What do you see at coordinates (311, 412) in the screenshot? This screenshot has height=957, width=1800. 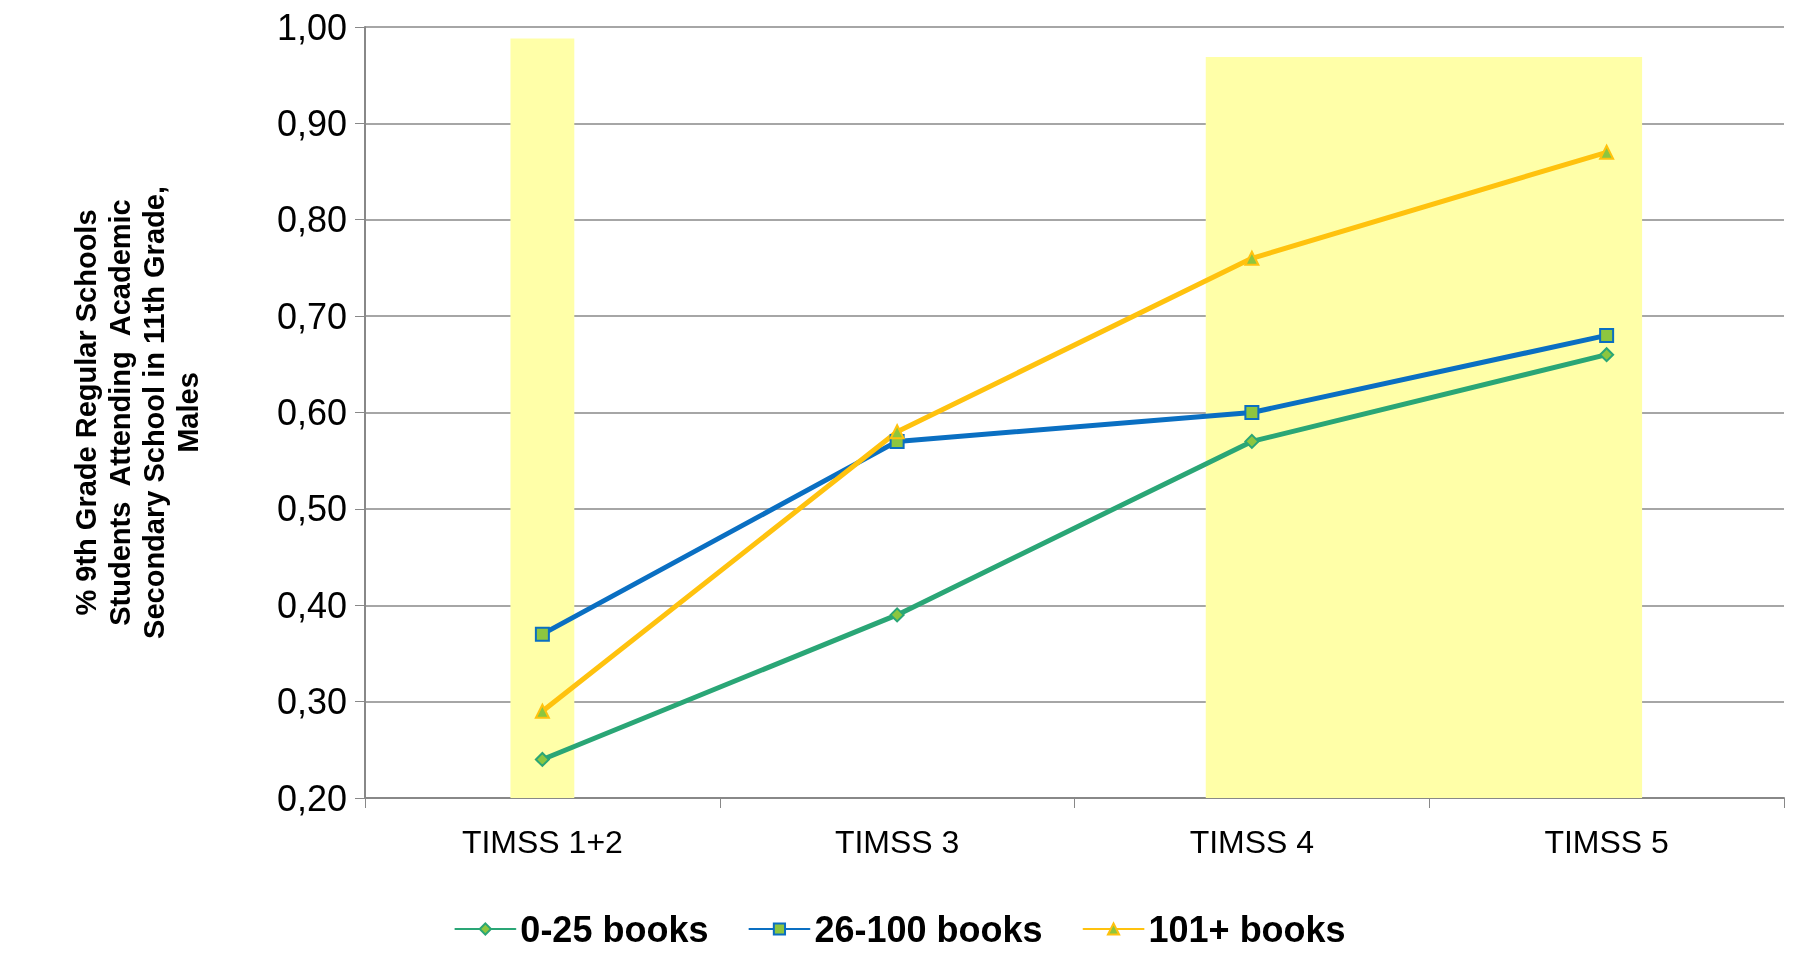 I see `y-tick-label: 0,60` at bounding box center [311, 412].